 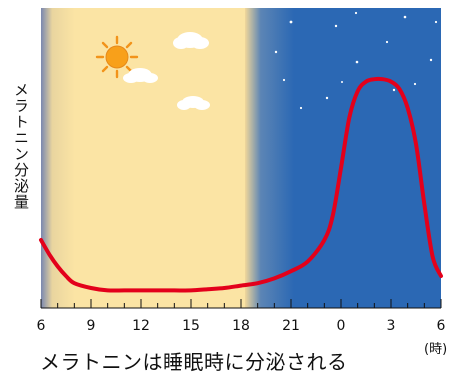 I want to click on x-tick-label: 3, so click(x=391, y=326).